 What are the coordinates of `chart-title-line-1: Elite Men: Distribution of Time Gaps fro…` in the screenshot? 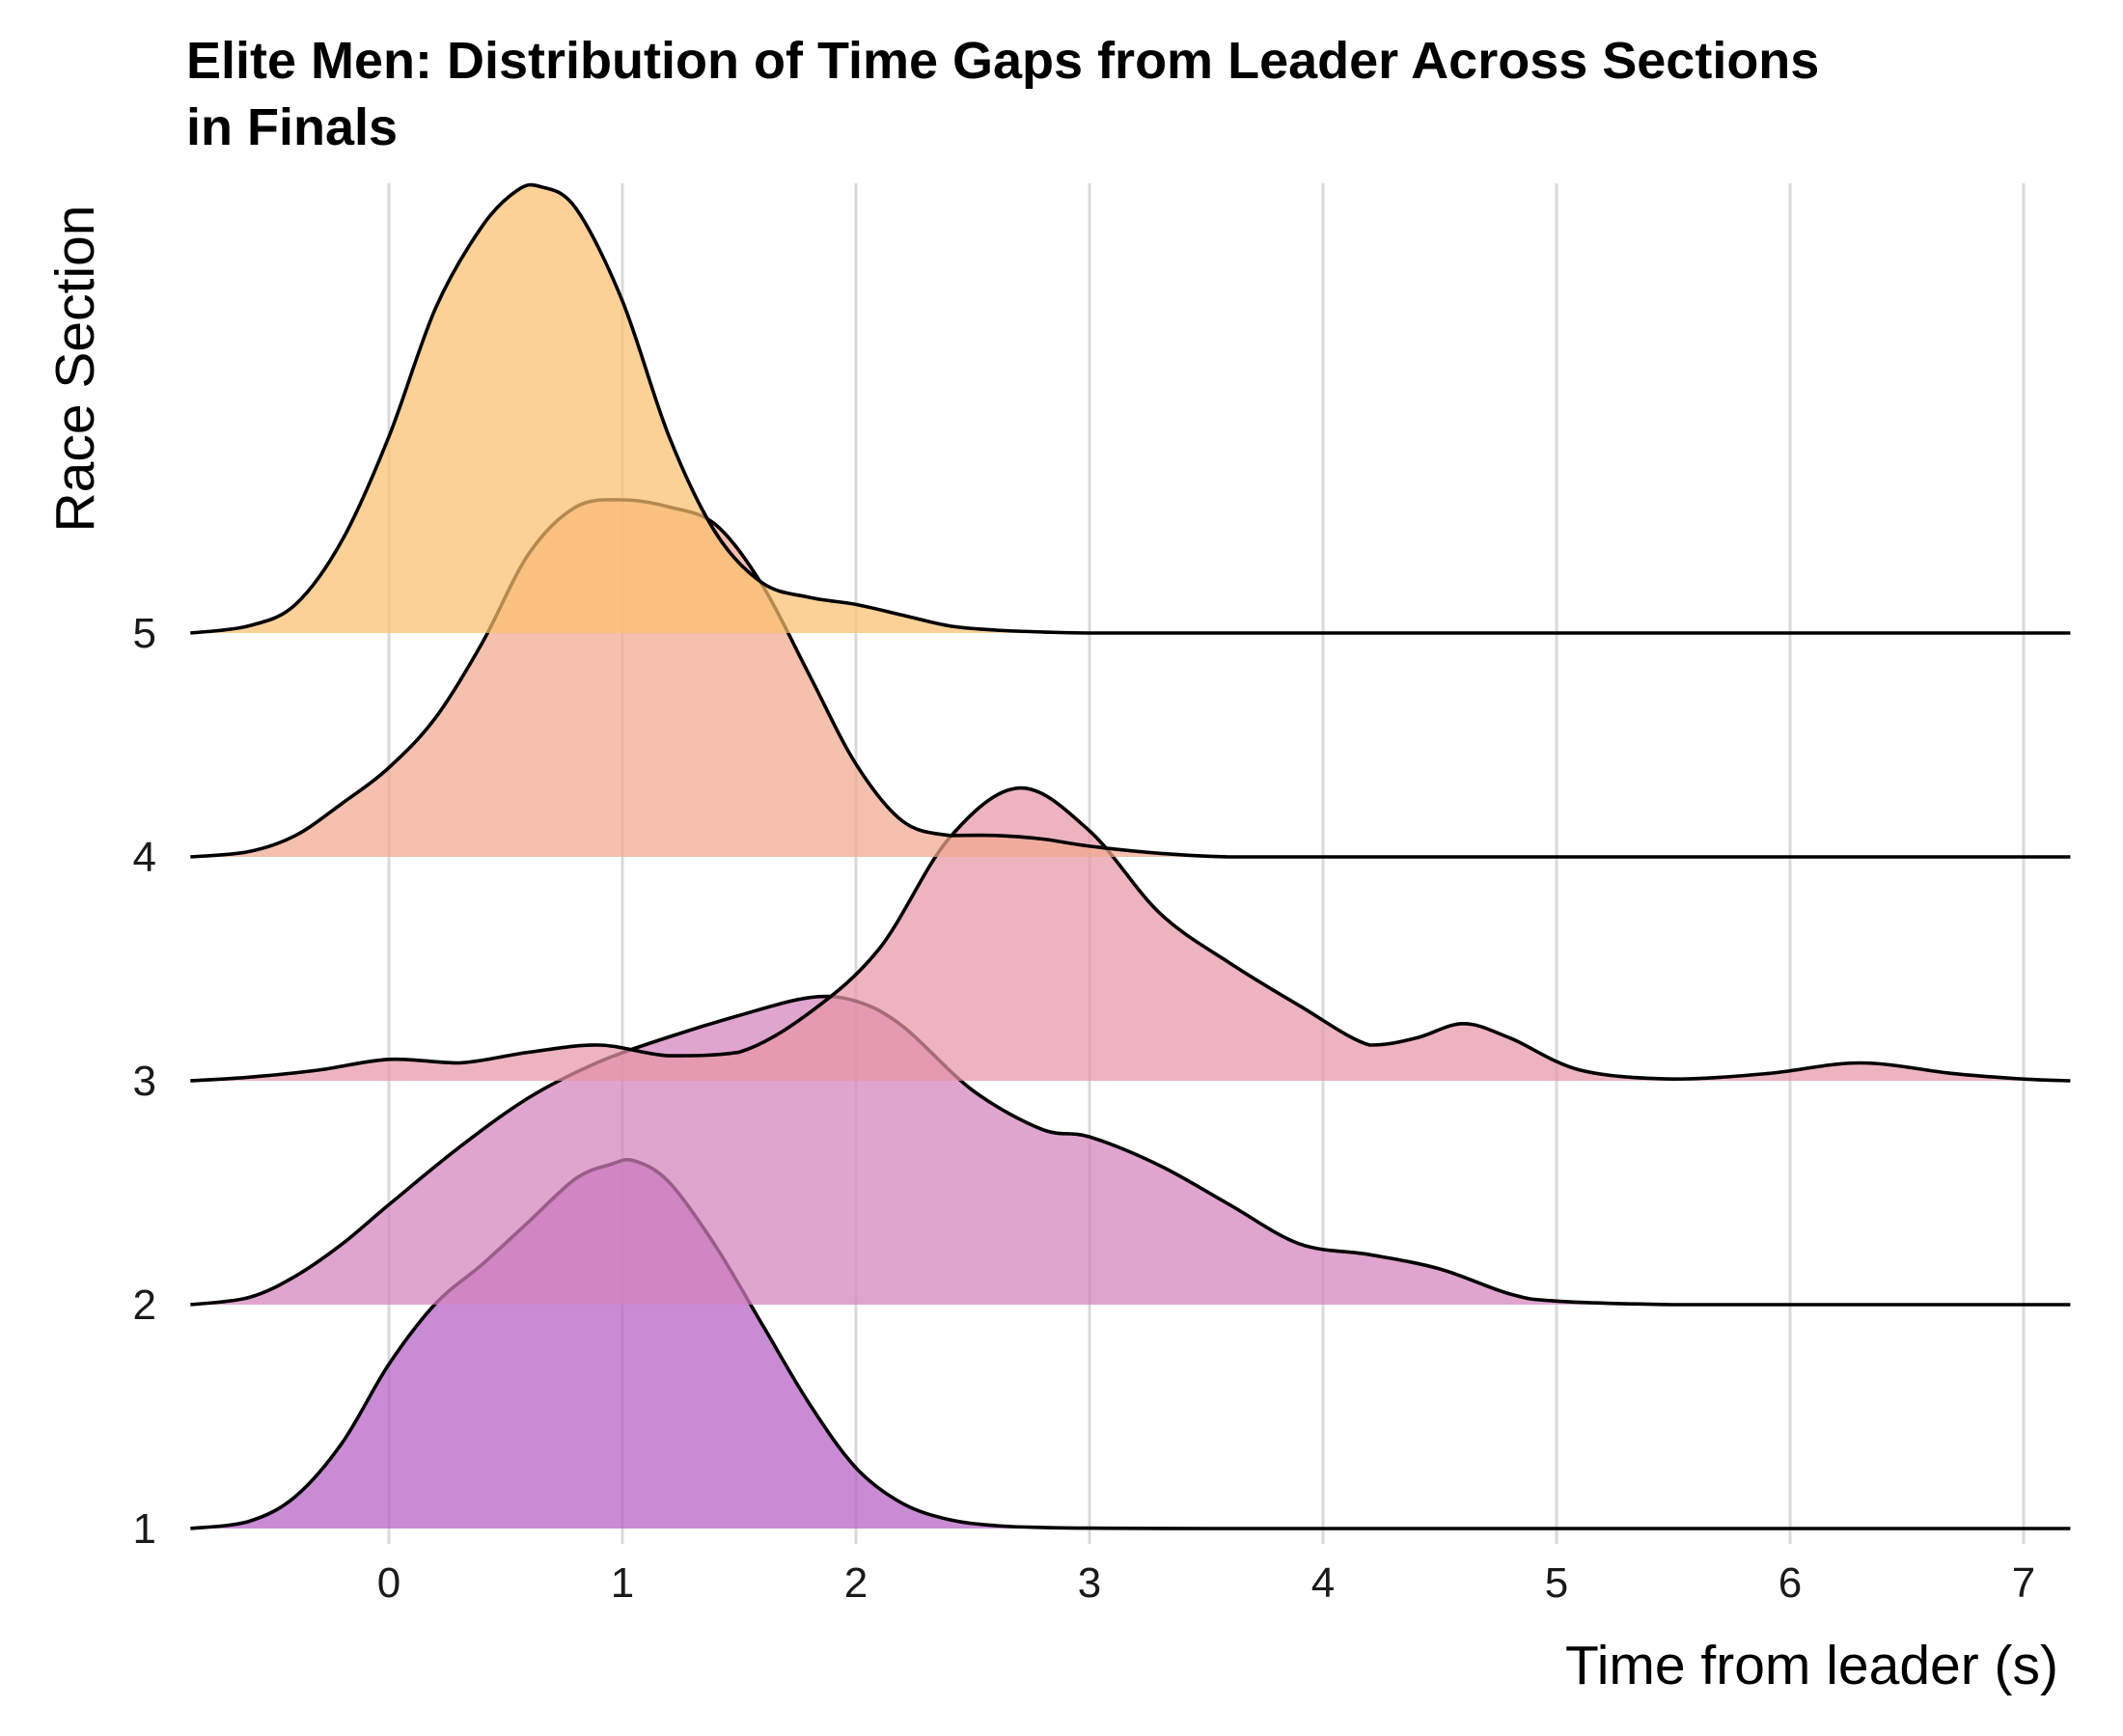 It's located at (1002, 61).